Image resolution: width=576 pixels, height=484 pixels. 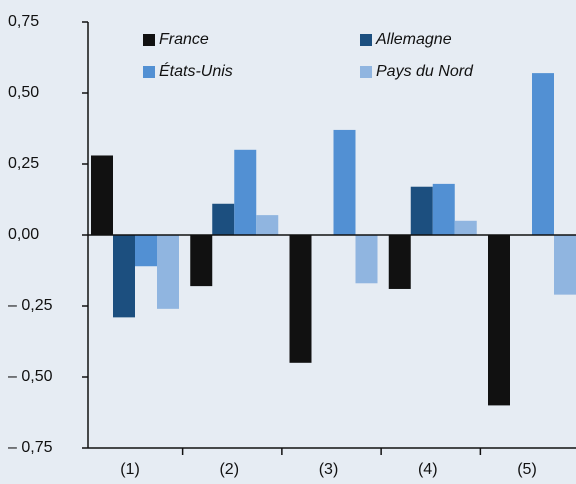 What do you see at coordinates (30, 447) in the screenshot?
I see `y-tick-label: – 0,75` at bounding box center [30, 447].